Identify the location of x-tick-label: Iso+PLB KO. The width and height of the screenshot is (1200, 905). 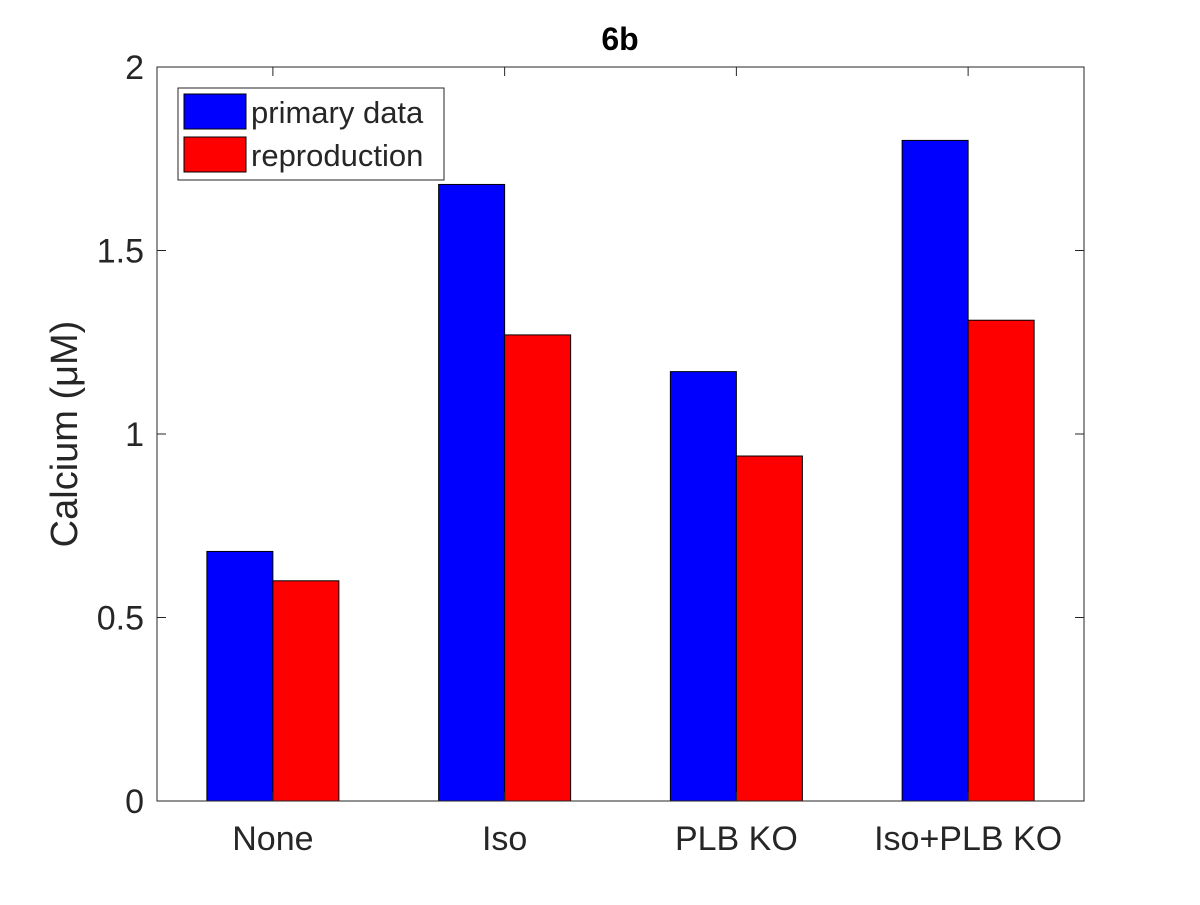
(968, 839).